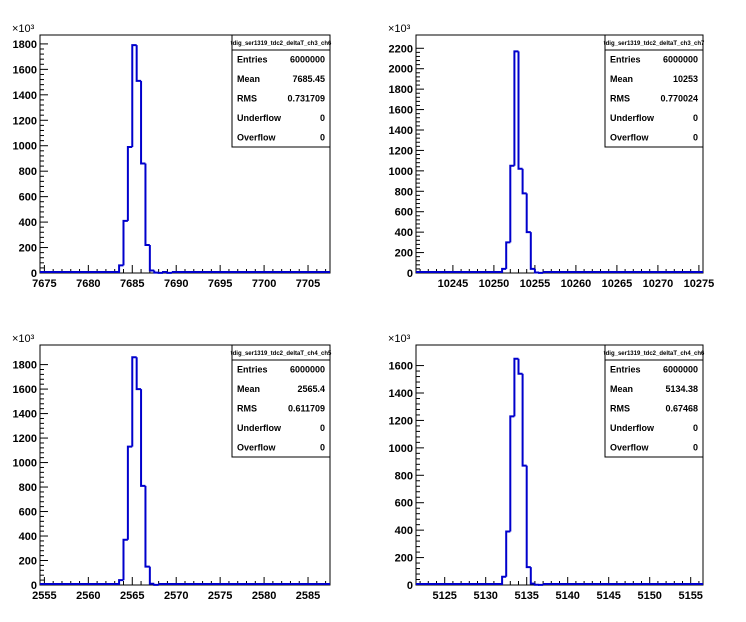 This screenshot has height=622, width=746. I want to click on stats-row-value: 7685.45, so click(308, 79).